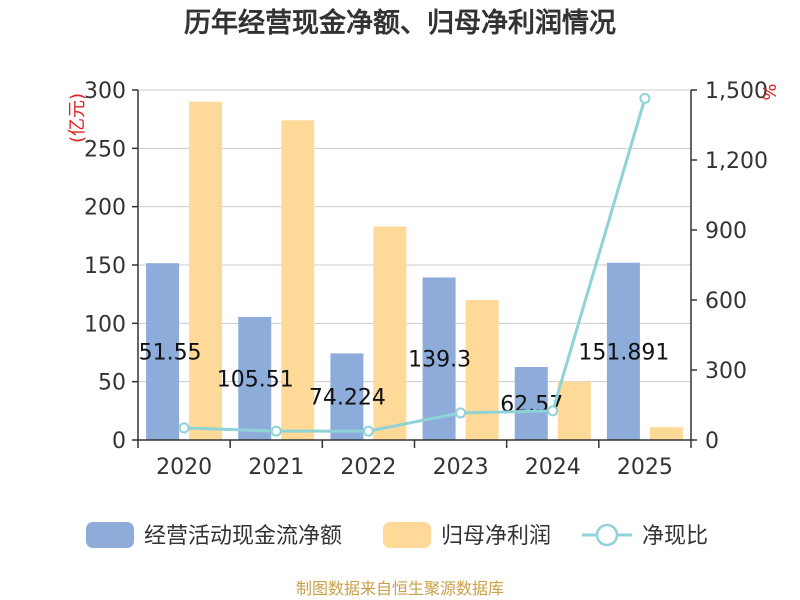  I want to click on x-tick-label-2023: 2023, so click(461, 467).